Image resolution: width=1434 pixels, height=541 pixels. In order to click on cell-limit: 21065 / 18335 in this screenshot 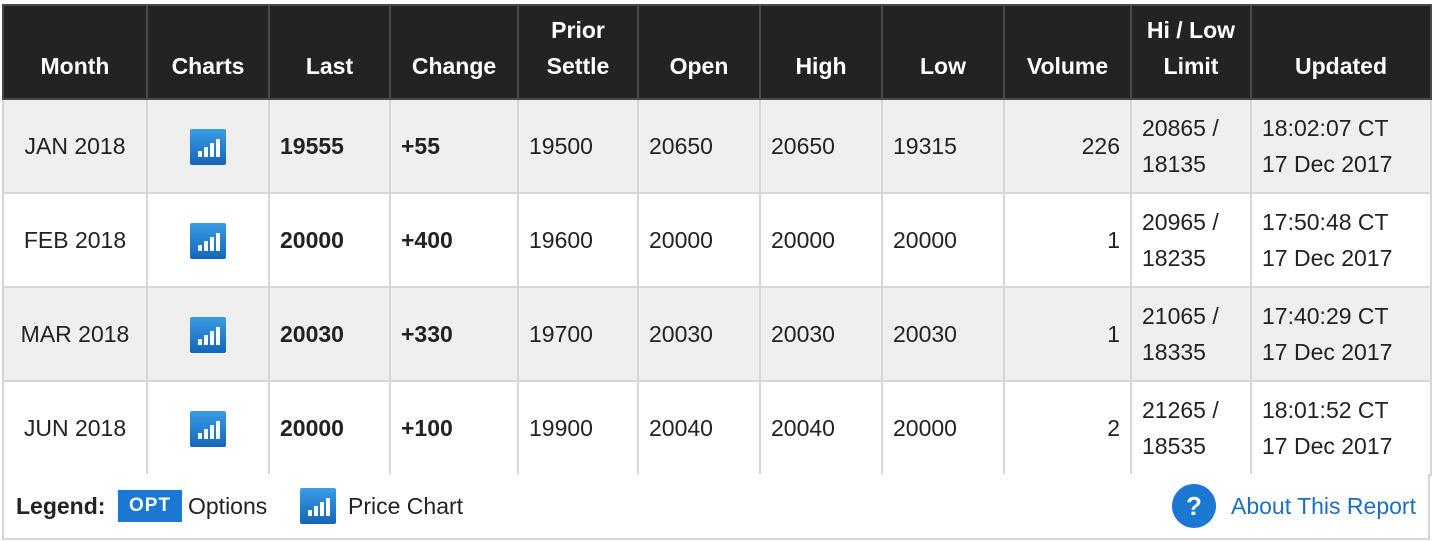, I will do `click(1191, 334)`.